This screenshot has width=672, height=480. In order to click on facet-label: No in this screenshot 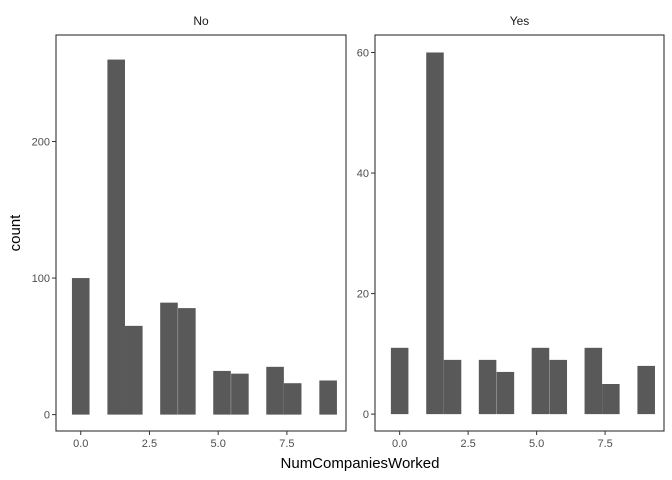, I will do `click(201, 21)`.